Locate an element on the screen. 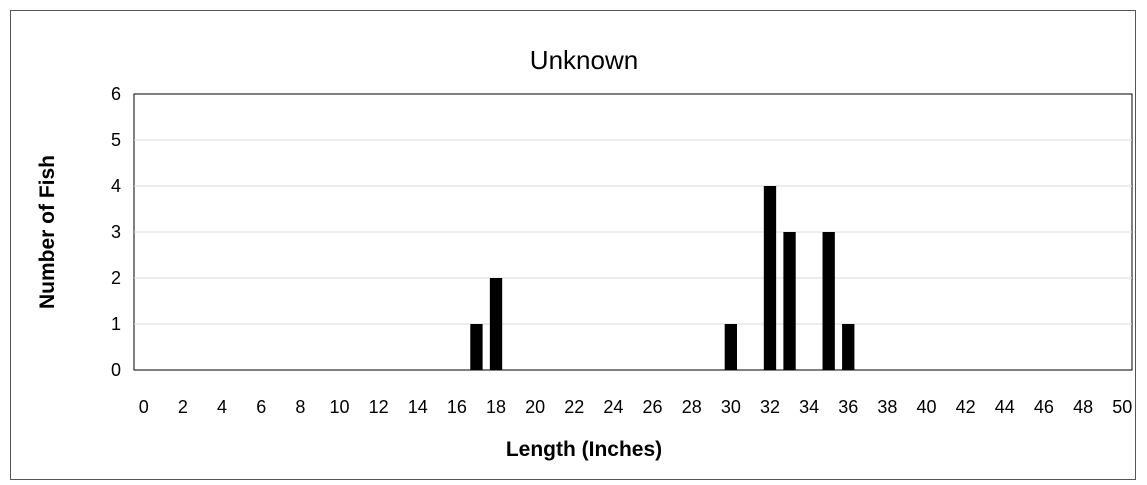 The height and width of the screenshot is (485, 1147). x-tick-label: 28 is located at coordinates (692, 407).